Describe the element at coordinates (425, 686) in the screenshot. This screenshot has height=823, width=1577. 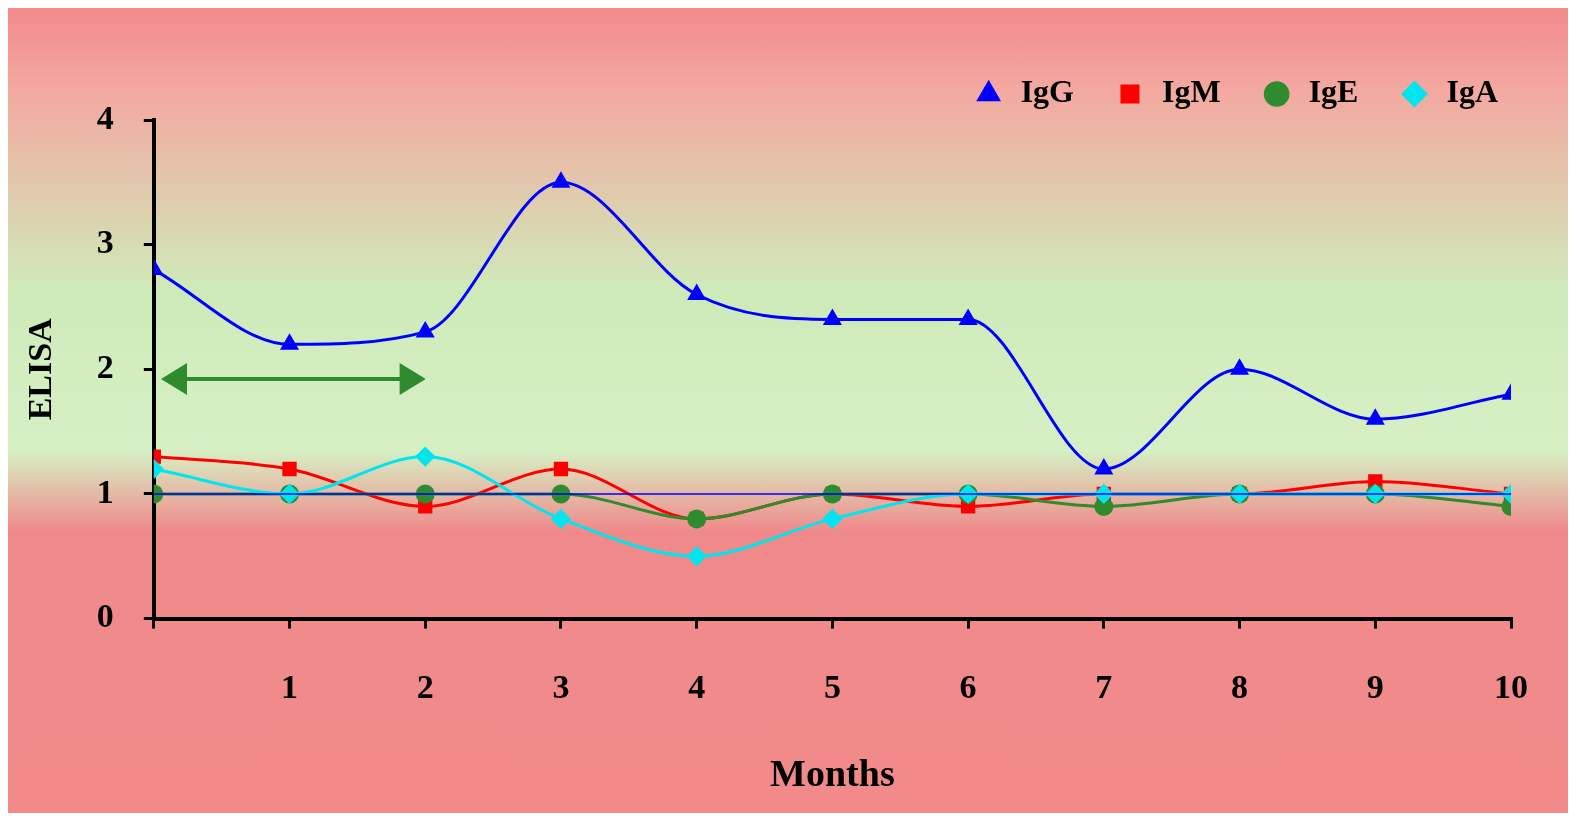
I see `x-tick-label: 2` at that location.